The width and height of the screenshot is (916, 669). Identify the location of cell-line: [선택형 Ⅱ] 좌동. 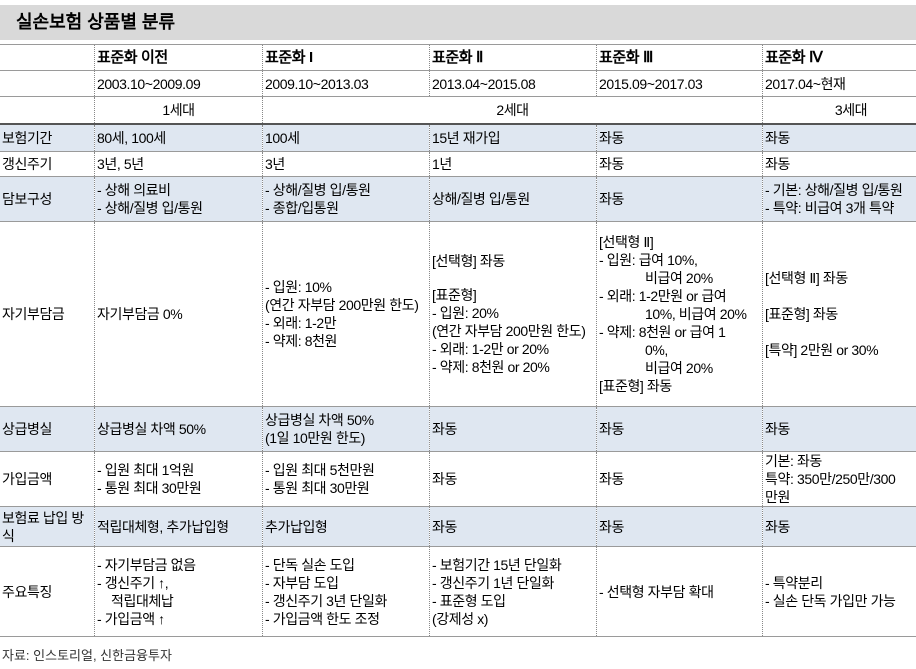
(806, 278).